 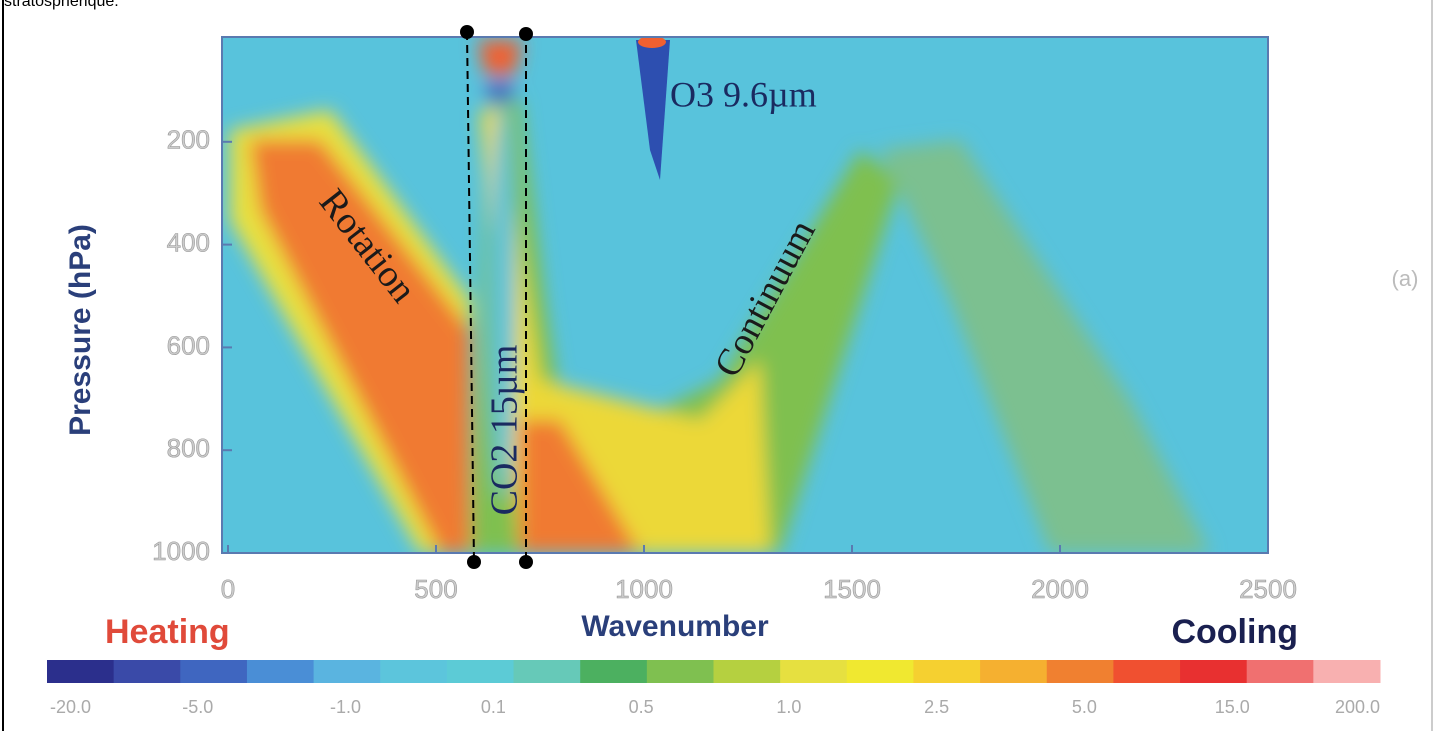 I want to click on annotation: O3 9.6µm, so click(x=743, y=94).